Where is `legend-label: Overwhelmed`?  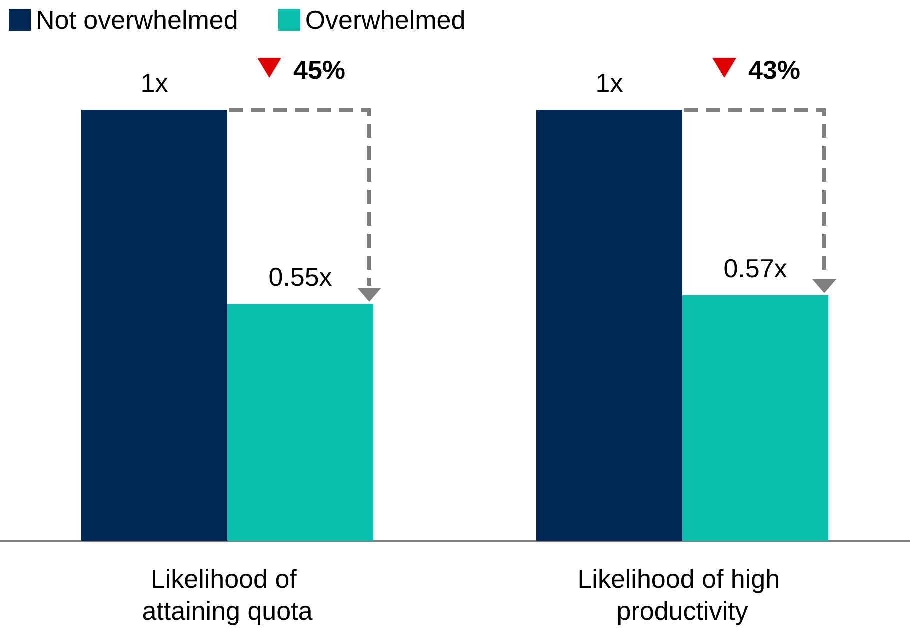 legend-label: Overwhelmed is located at coordinates (385, 20).